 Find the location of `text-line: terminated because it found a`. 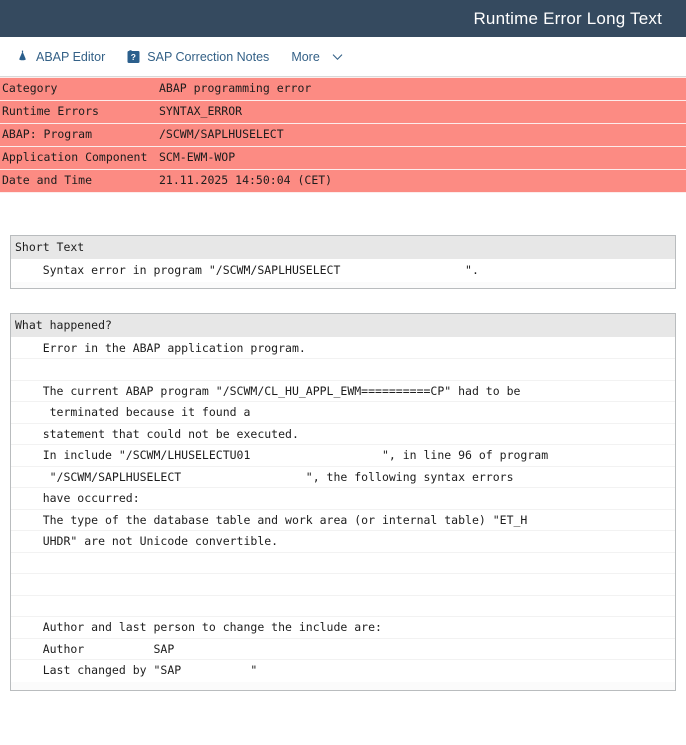

text-line: terminated because it found a is located at coordinates (343, 413).